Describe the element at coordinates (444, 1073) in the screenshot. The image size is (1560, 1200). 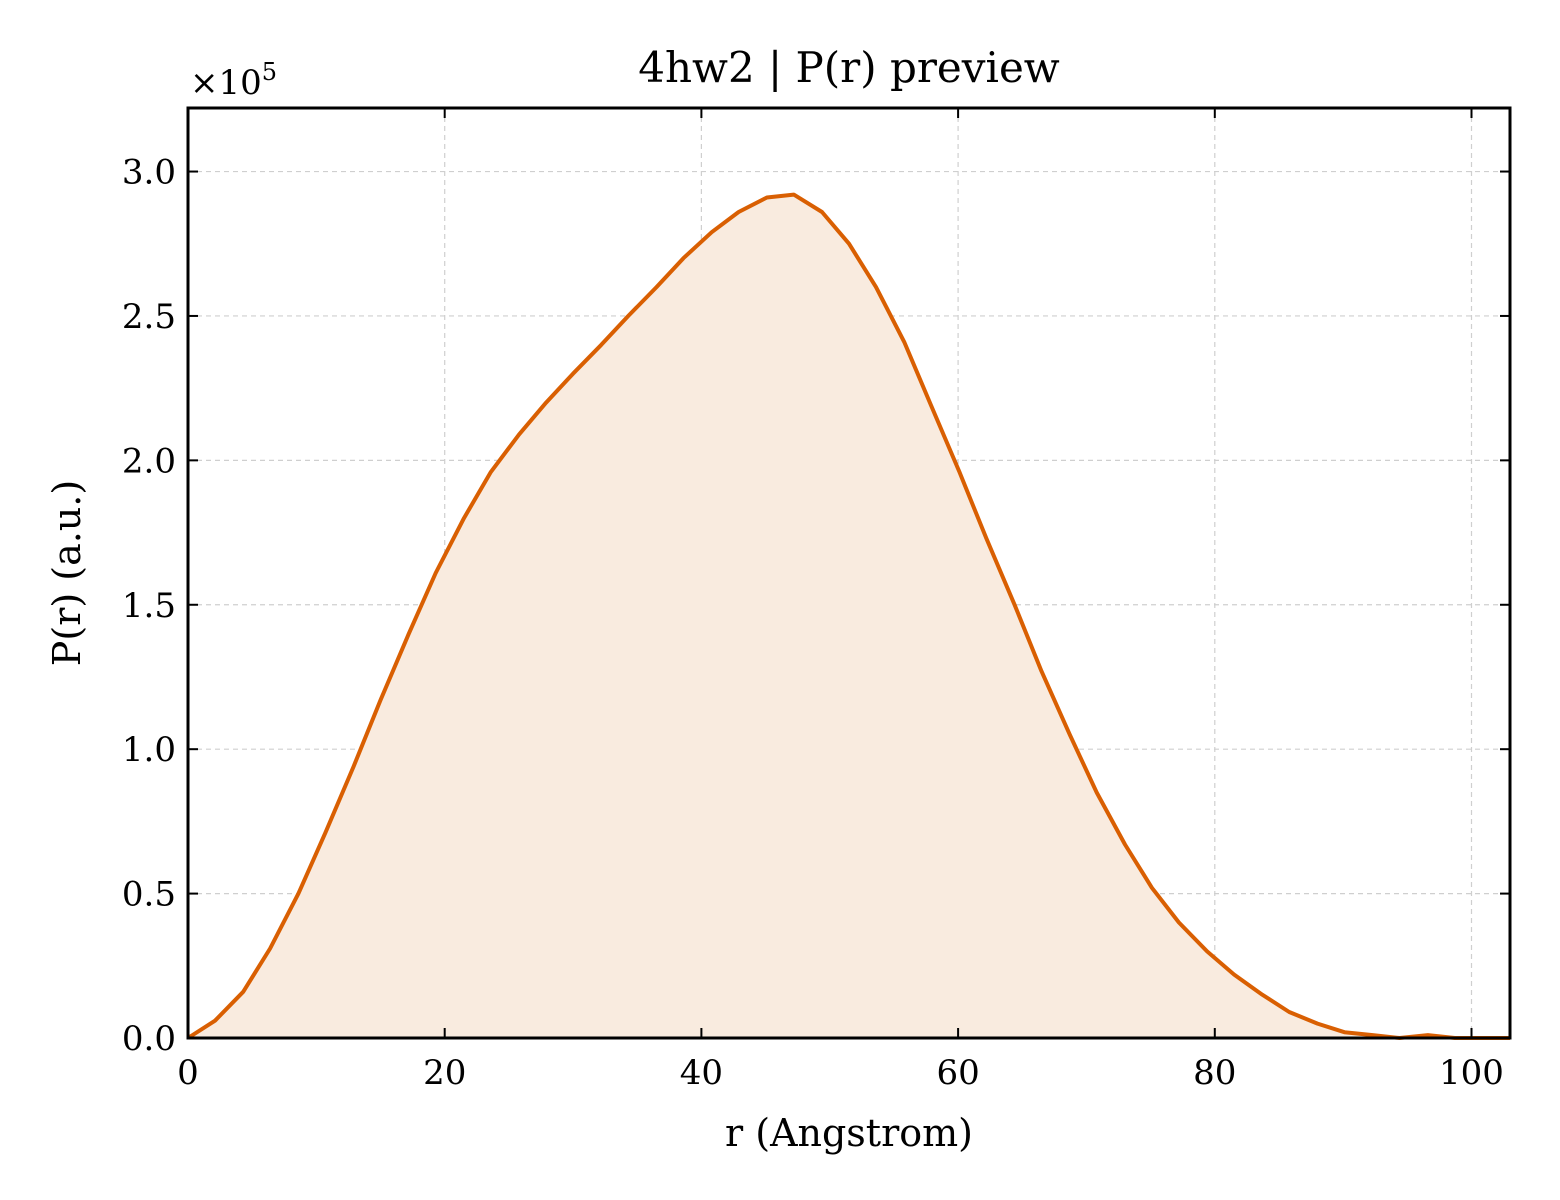
I see `x-tick-label: 20` at that location.